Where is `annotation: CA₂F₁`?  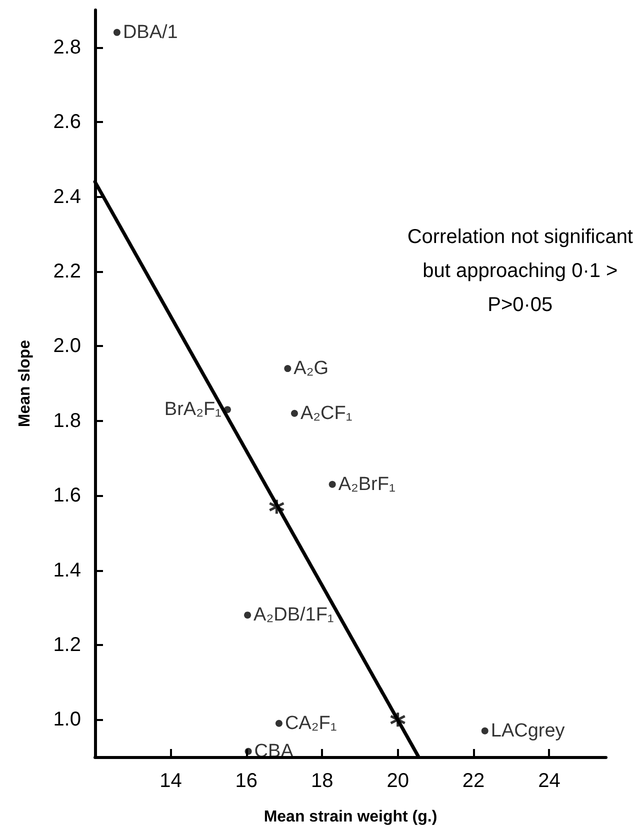
annotation: CA₂F₁ is located at coordinates (310, 723).